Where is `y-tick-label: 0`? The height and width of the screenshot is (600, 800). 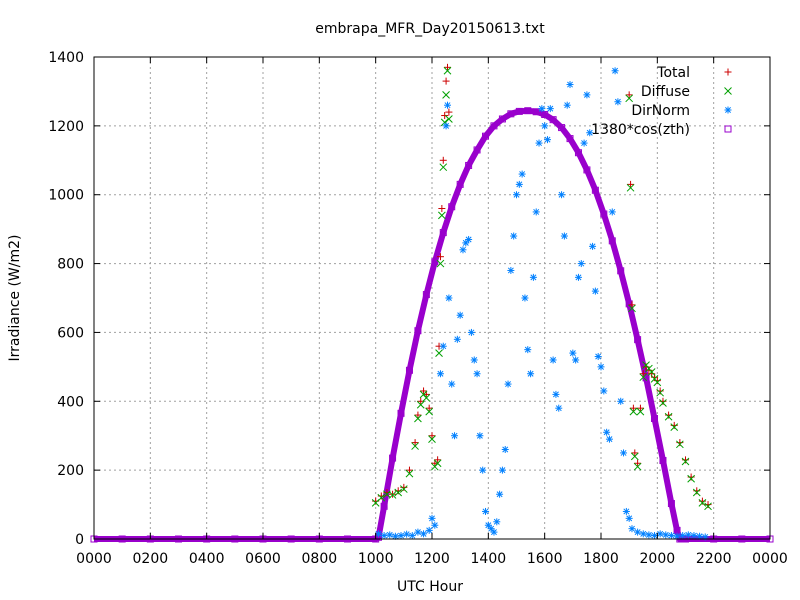 y-tick-label: 0 is located at coordinates (79, 540).